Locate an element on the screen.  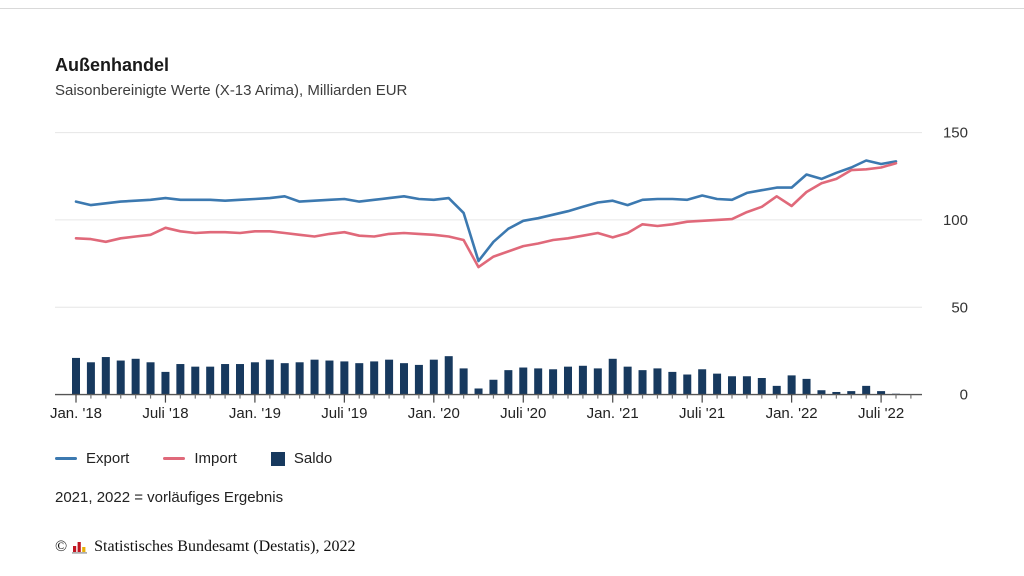
saldo-bar-swatch-icon is located at coordinates (277, 458).